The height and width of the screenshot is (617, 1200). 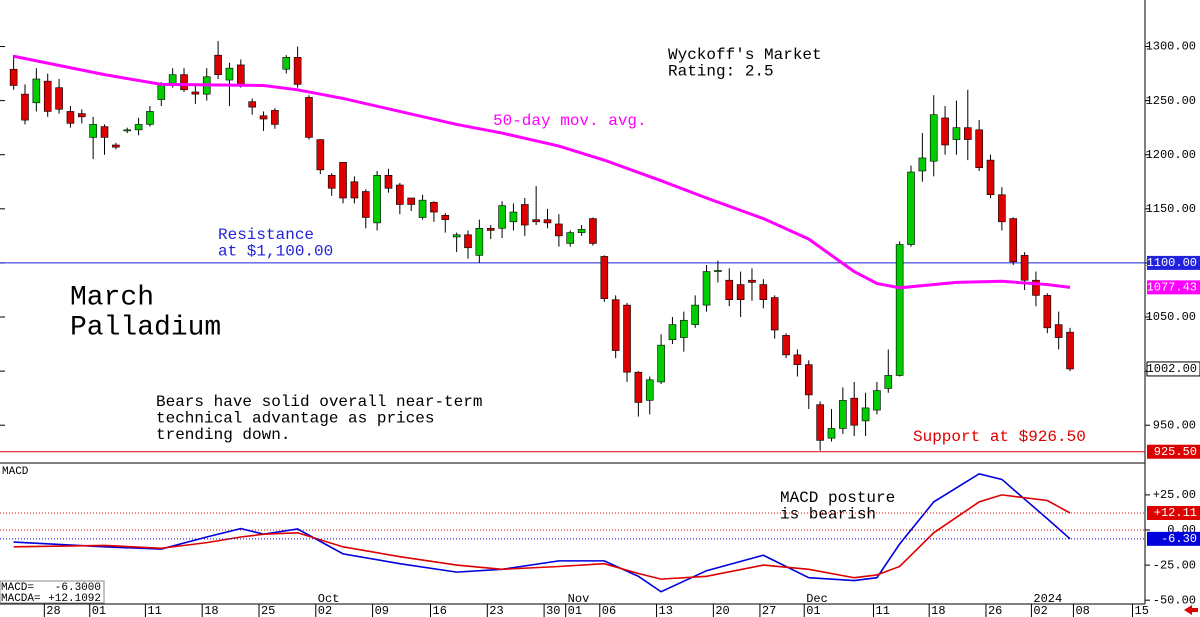 I want to click on annotation: trending down., so click(x=223, y=435).